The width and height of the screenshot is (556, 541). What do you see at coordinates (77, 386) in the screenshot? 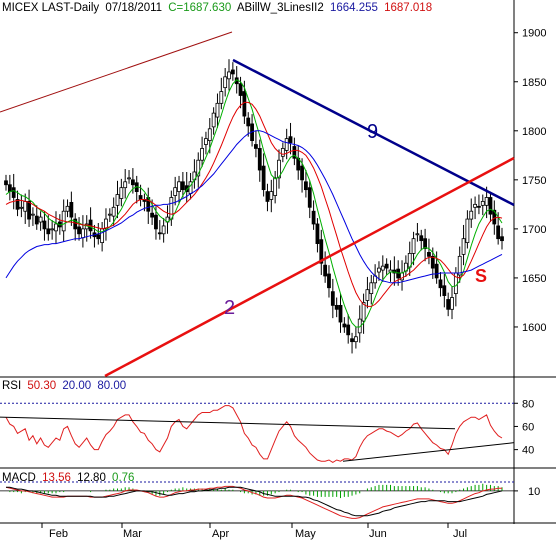
I see `rsi-level-low: 20.00` at bounding box center [77, 386].